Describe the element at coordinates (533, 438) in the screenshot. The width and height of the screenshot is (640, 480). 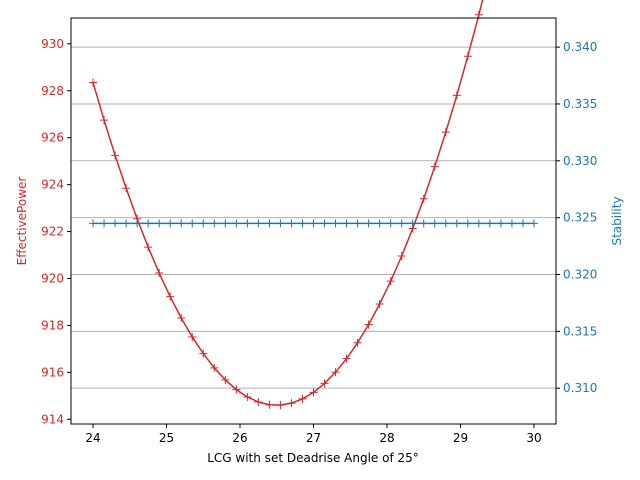
I see `x-tick-label: 30` at that location.